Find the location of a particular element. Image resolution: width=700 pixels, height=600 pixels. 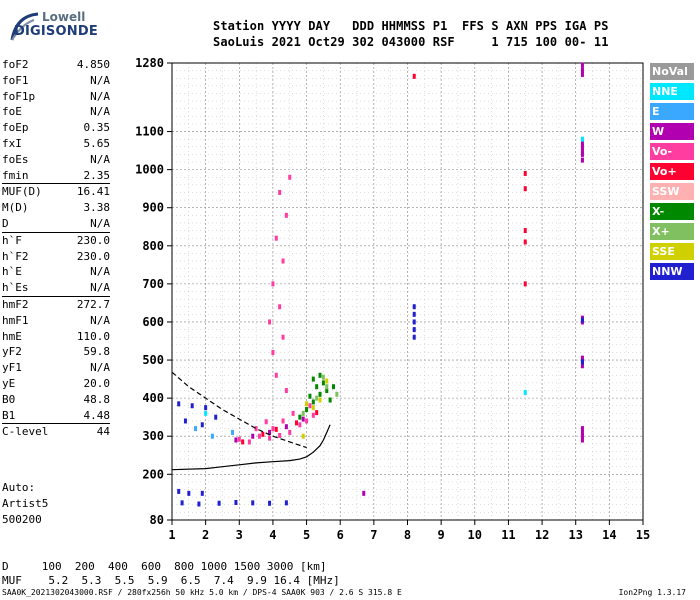

y-tick-label: 700 is located at coordinates (153, 284).